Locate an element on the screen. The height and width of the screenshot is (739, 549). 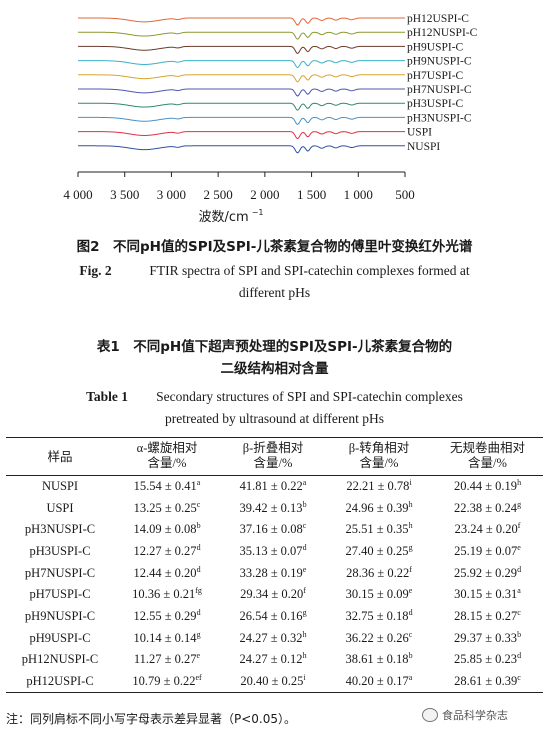
cell-value: 13.25 ± 0.25 is located at coordinates (165, 507).